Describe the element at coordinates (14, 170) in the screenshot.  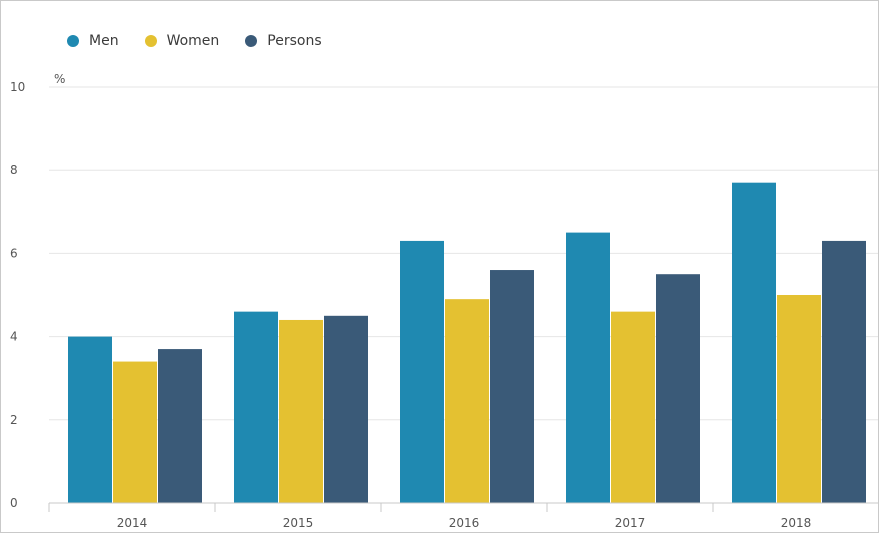
I see `y-tick-label-8: 8` at that location.